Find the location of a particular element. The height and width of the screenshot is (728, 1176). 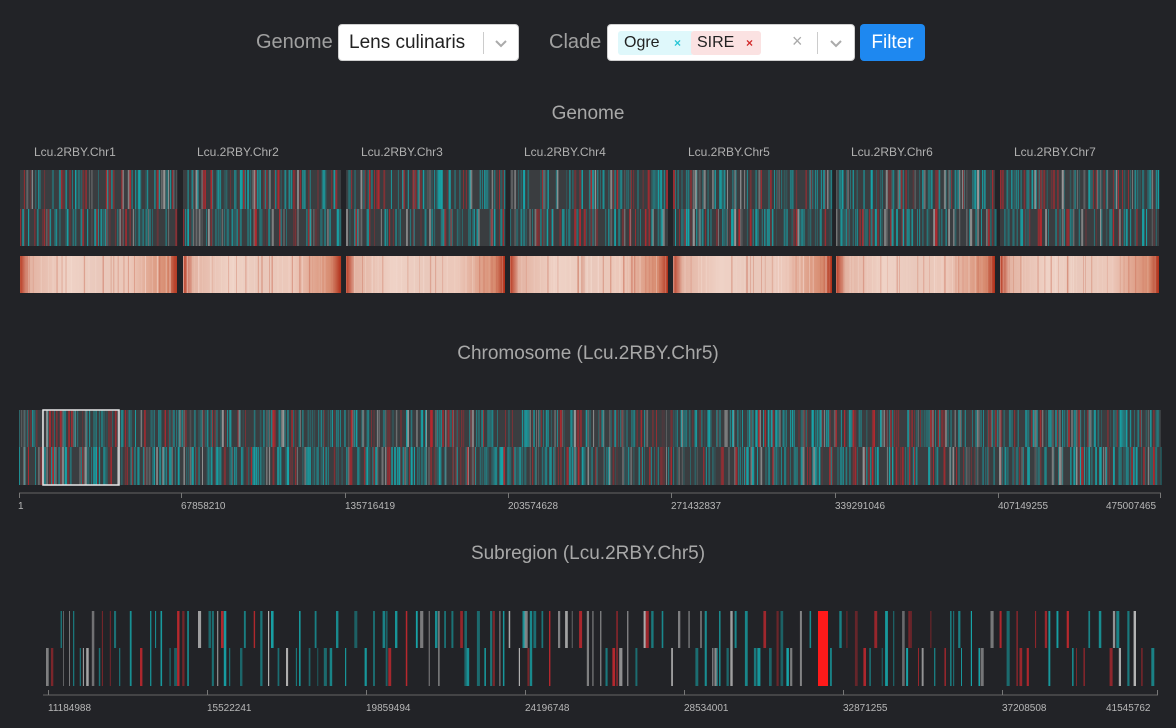

genome-select: Lens culinaris is located at coordinates (428, 42).